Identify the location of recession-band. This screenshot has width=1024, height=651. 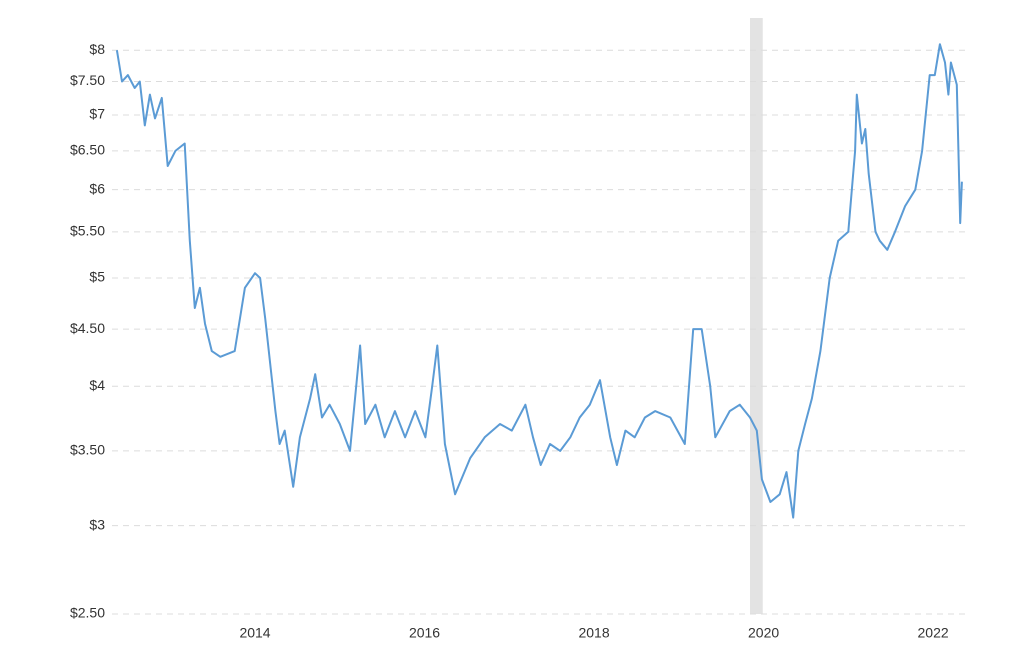
(756, 316).